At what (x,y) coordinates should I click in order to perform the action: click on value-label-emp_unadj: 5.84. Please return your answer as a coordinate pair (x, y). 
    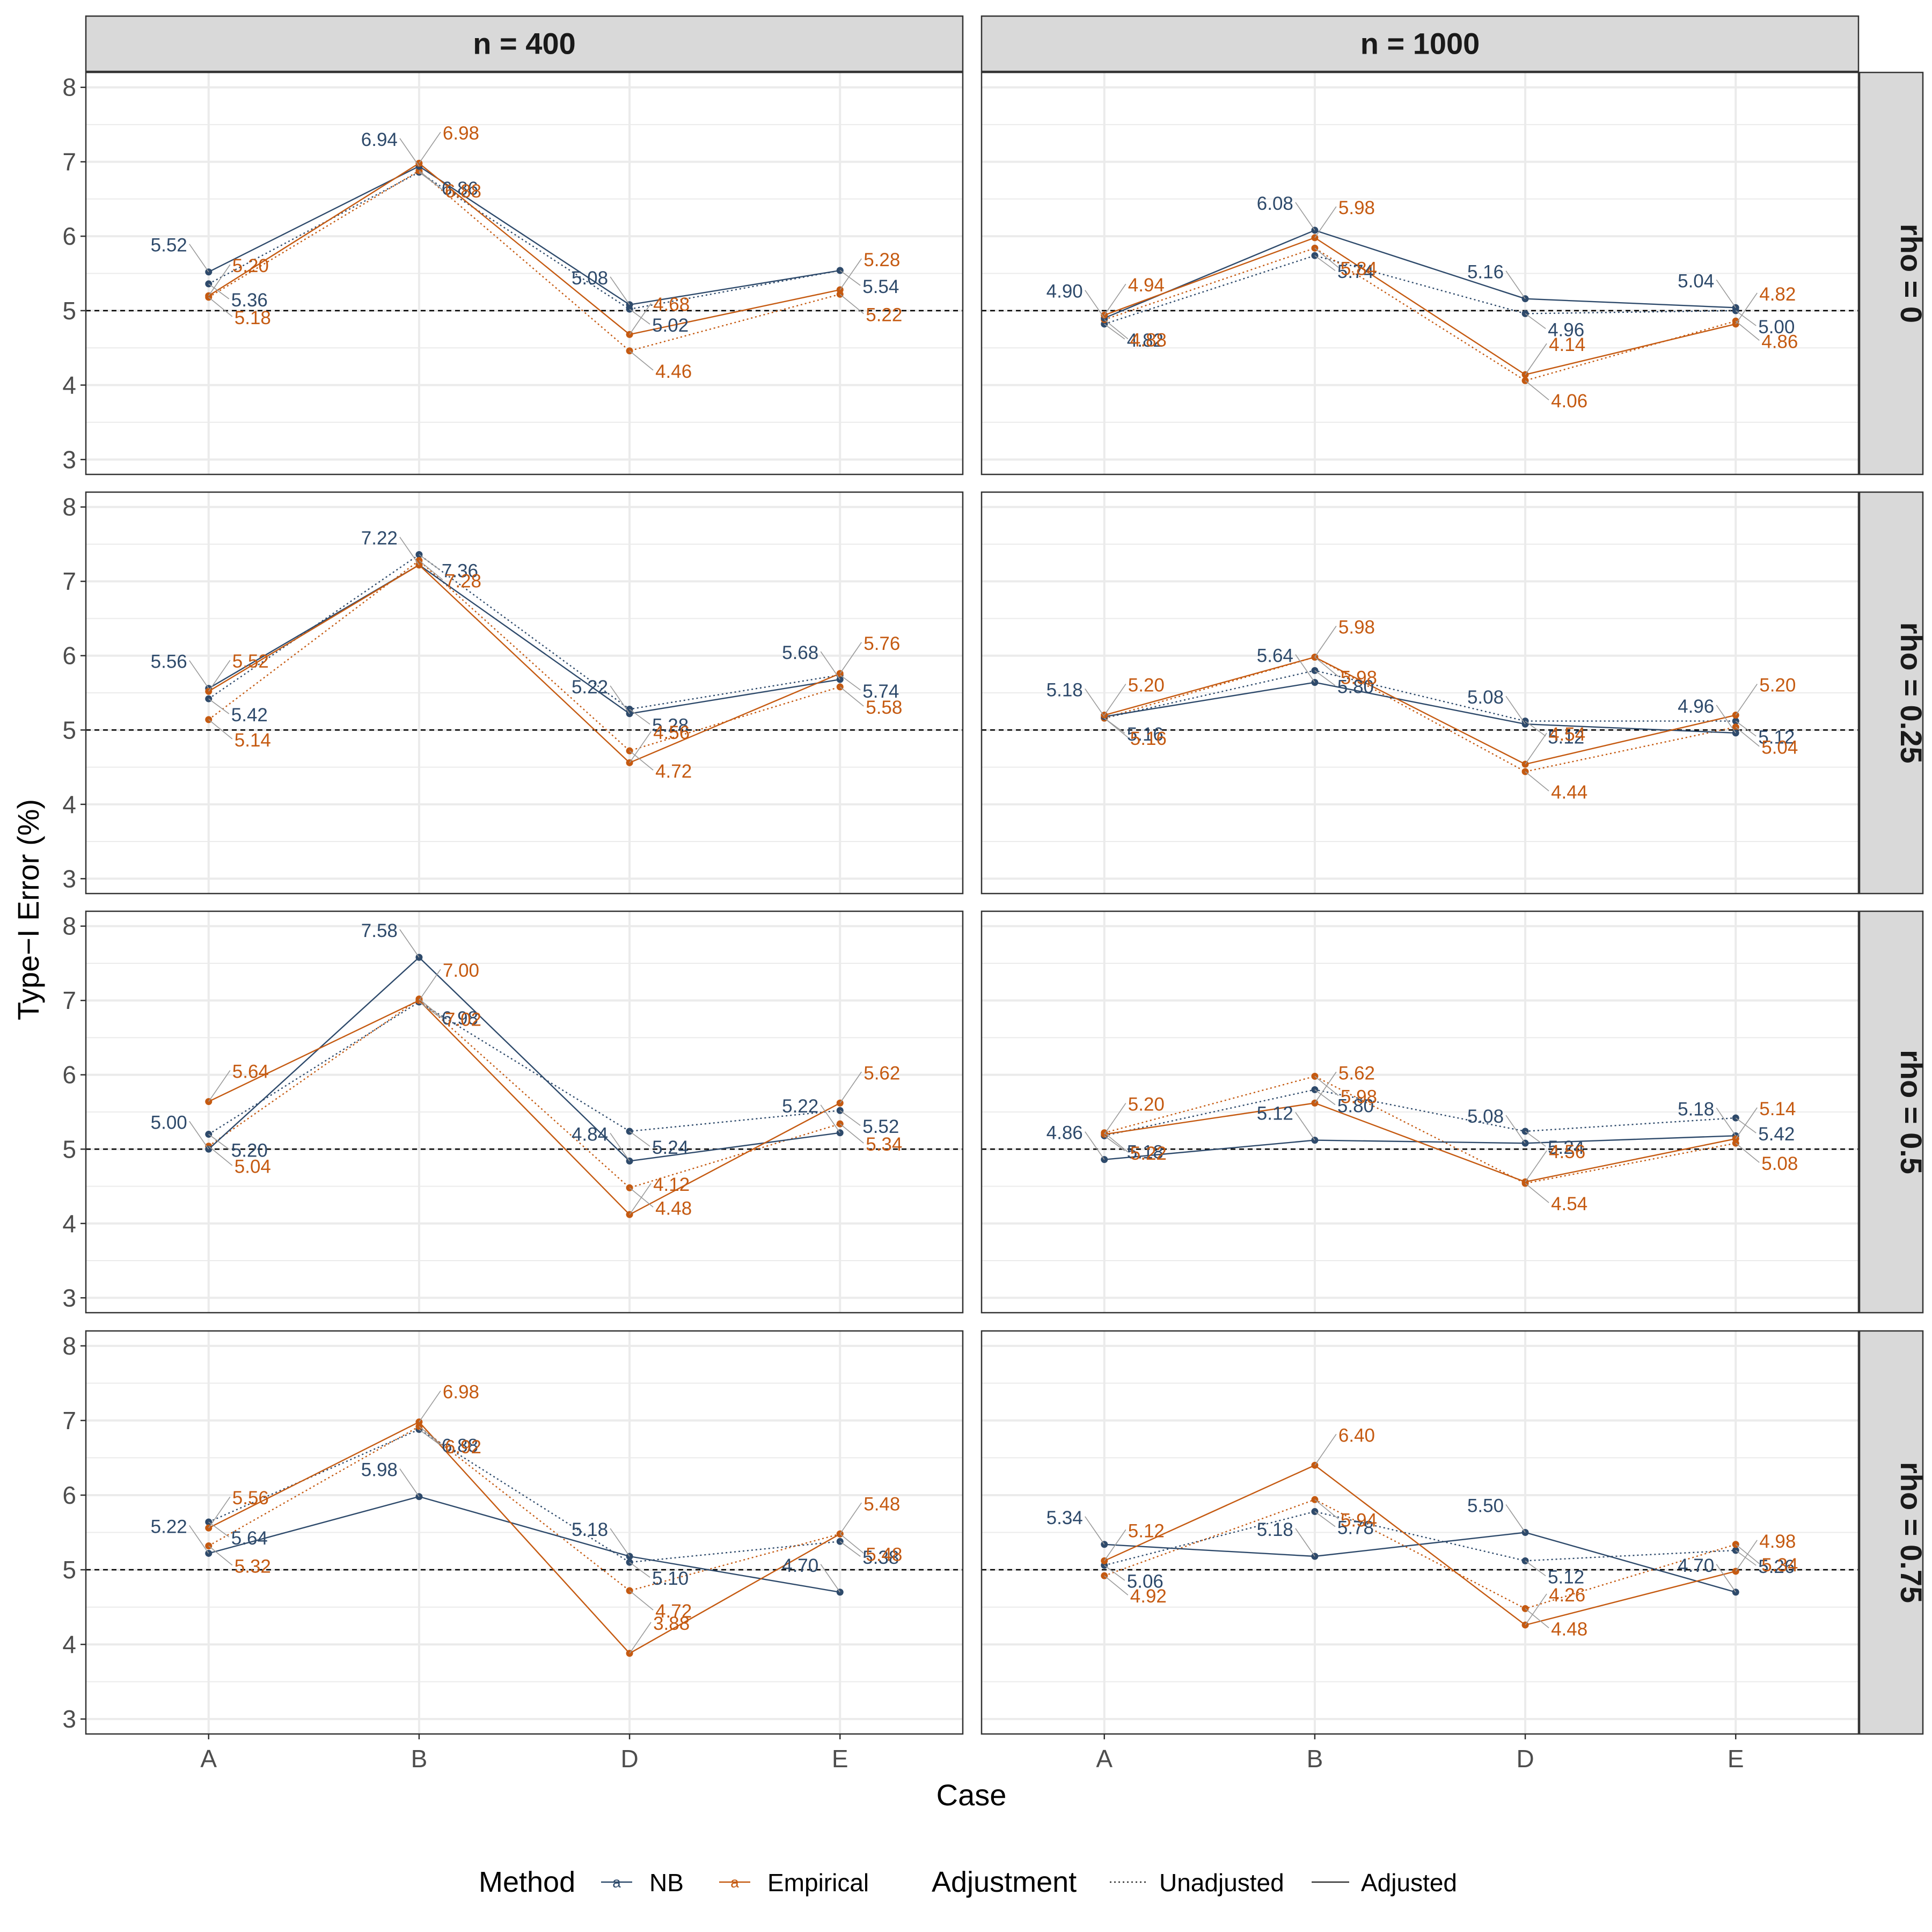
    Looking at the image, I should click on (1359, 268).